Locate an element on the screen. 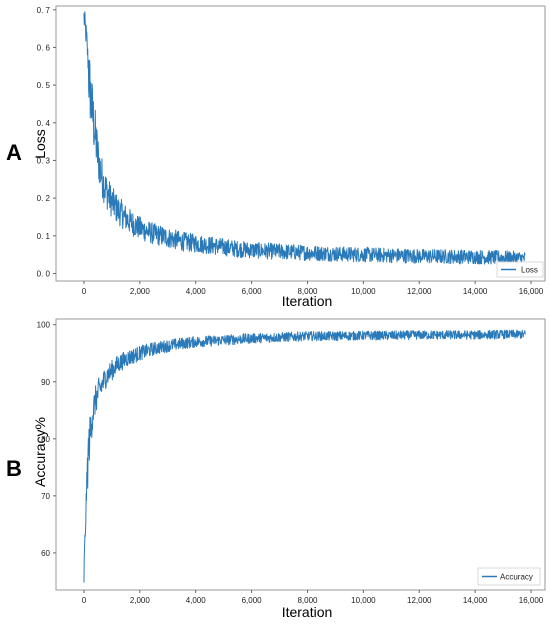 Image resolution: width=550 pixels, height=626 pixels. accuracy-x-tick-label: 4,000 is located at coordinates (196, 600).